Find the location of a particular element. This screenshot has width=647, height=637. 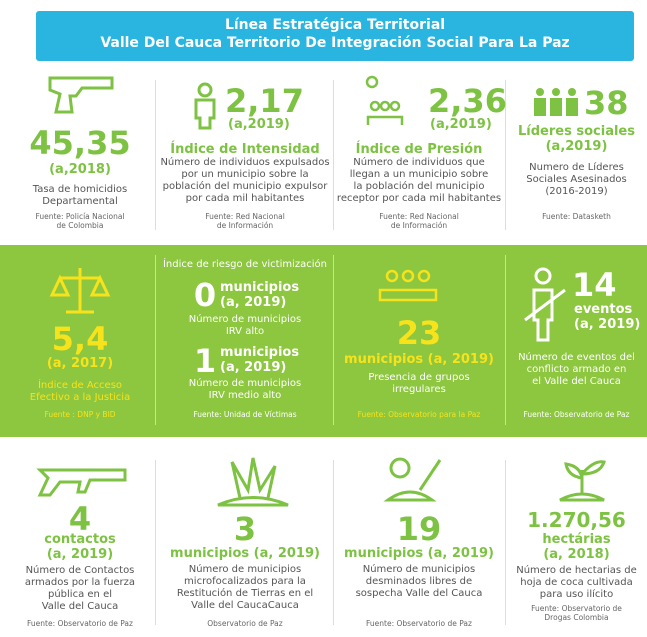

text-line: Valle del CaucaCauca is located at coordinates (245, 605).